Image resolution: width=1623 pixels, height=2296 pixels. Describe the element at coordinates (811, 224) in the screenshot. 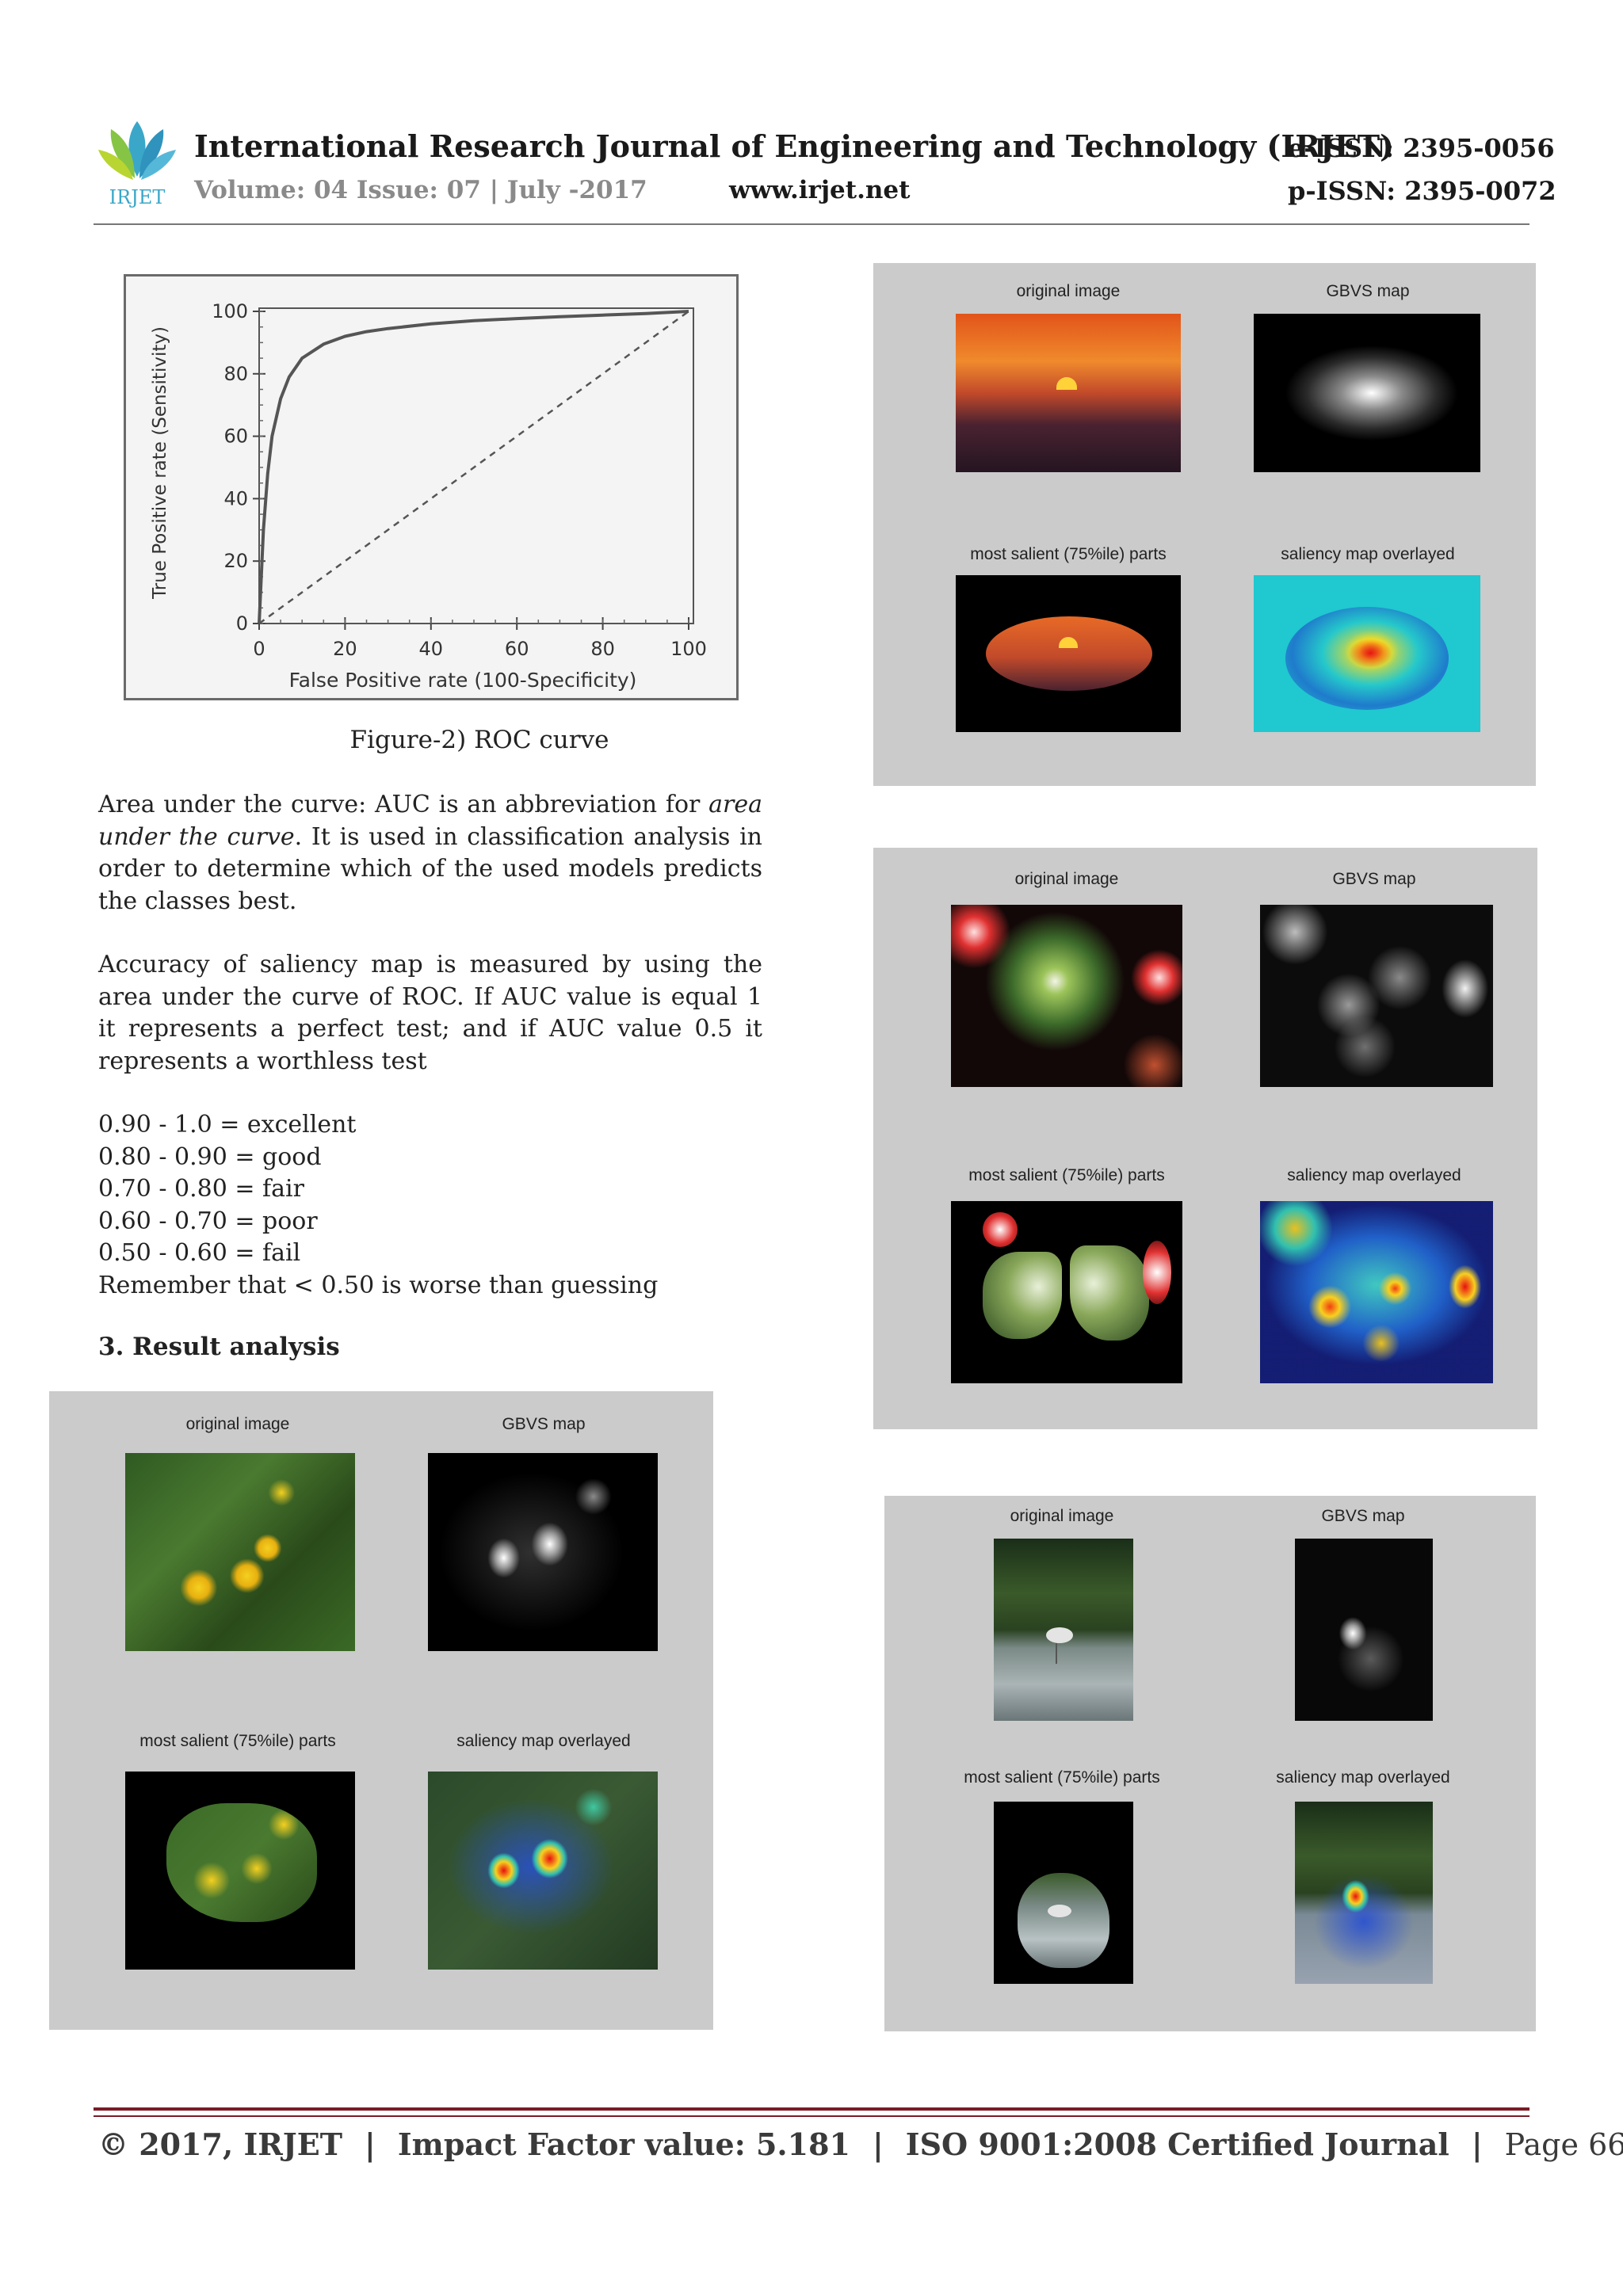

I see `header-divider` at that location.